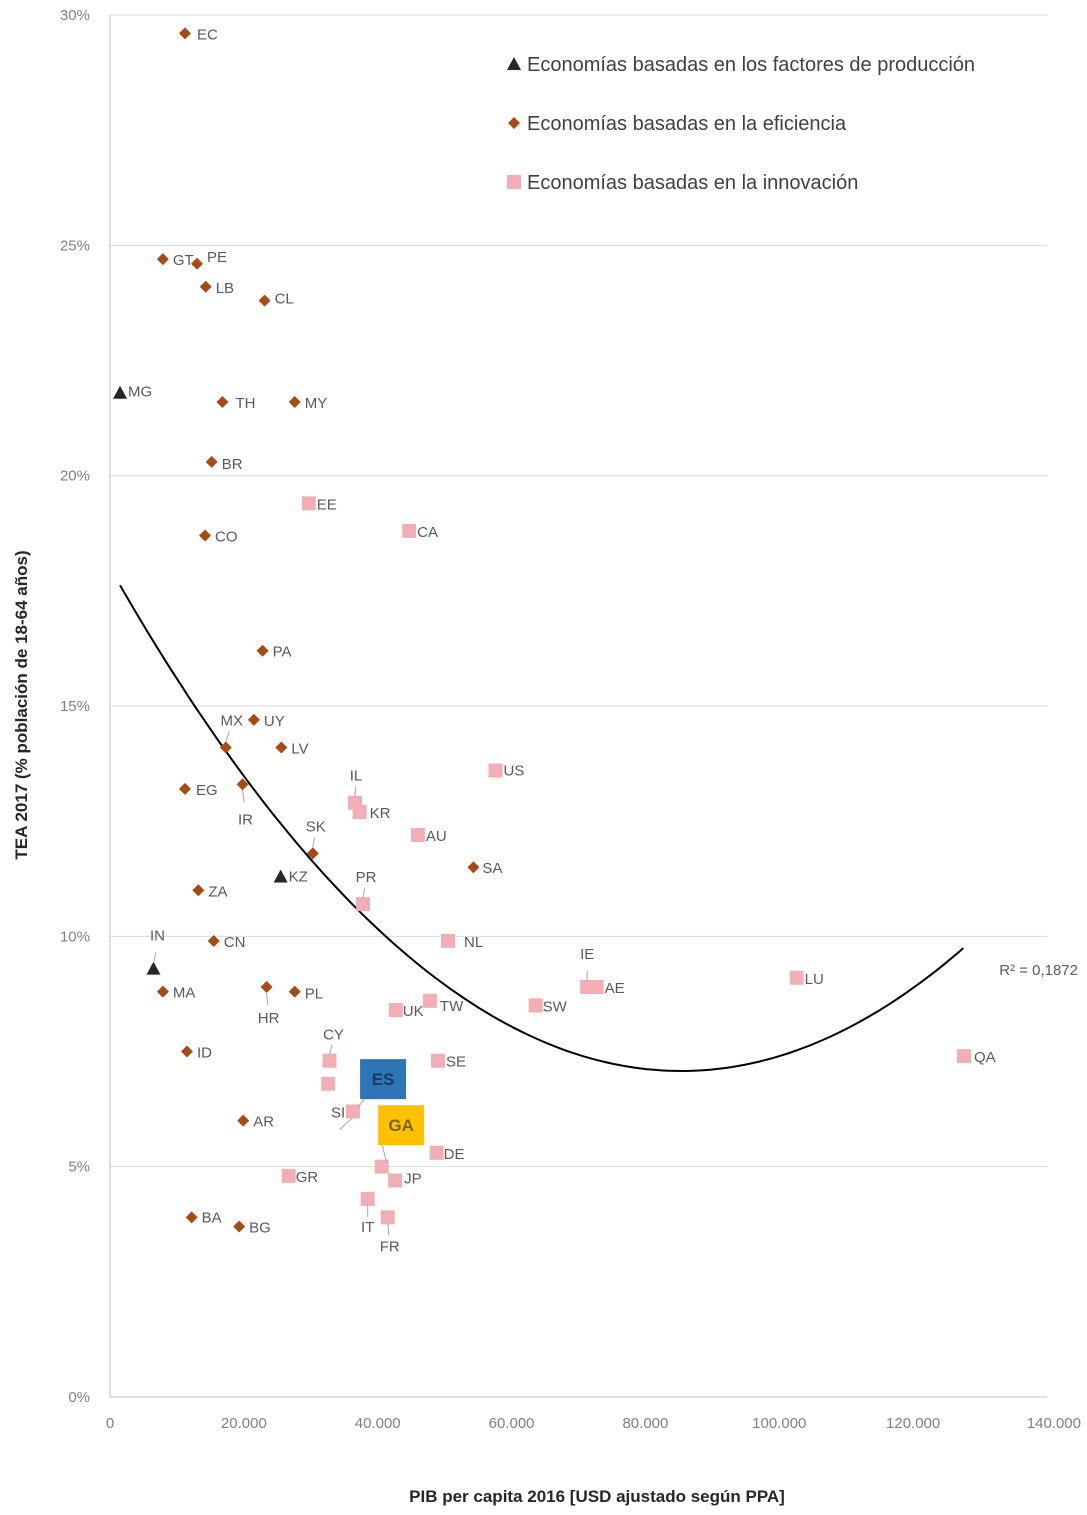 Image resolution: width=1087 pixels, height=1515 pixels. What do you see at coordinates (232, 720) in the screenshot?
I see `point-label-mx: MX` at bounding box center [232, 720].